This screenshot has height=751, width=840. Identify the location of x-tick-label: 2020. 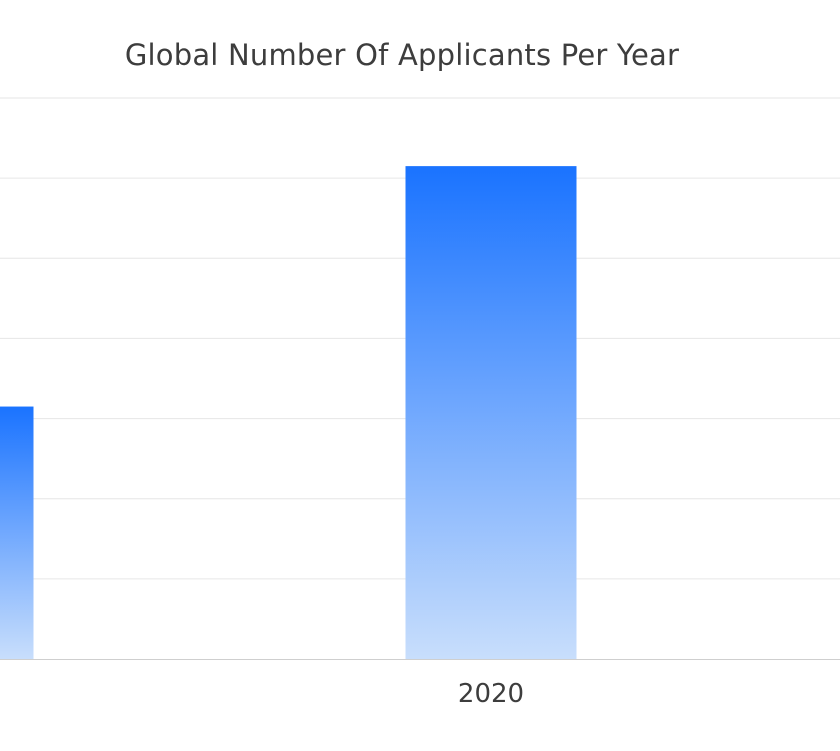
(491, 694).